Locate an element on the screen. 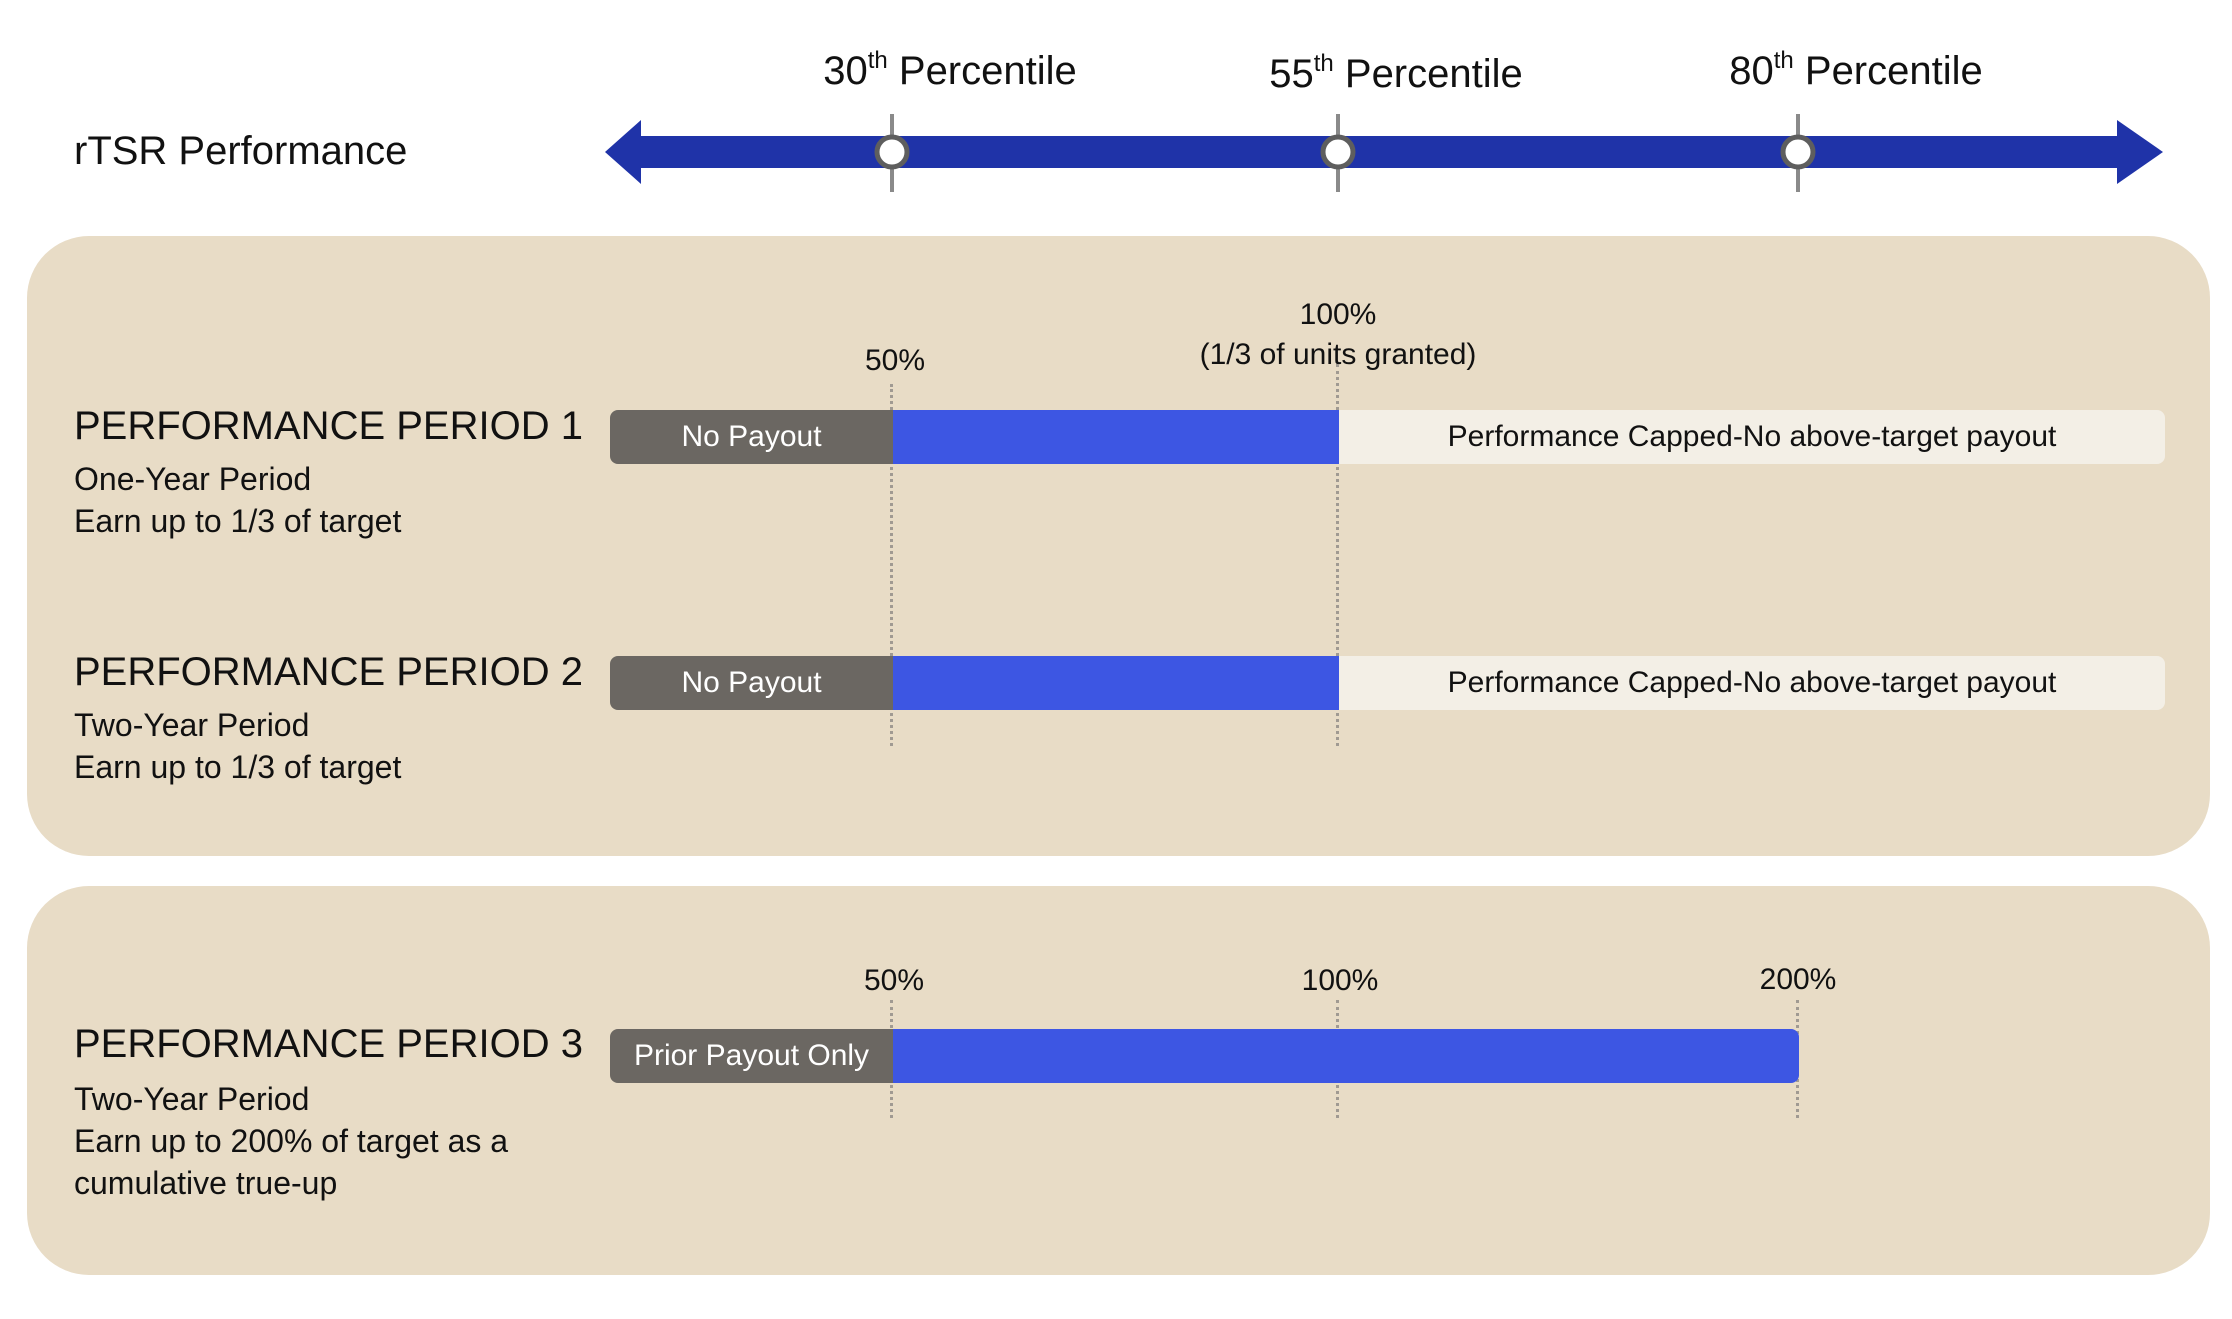  period-1-title: PERFORMANCE PERIOD 1 is located at coordinates (328, 426).